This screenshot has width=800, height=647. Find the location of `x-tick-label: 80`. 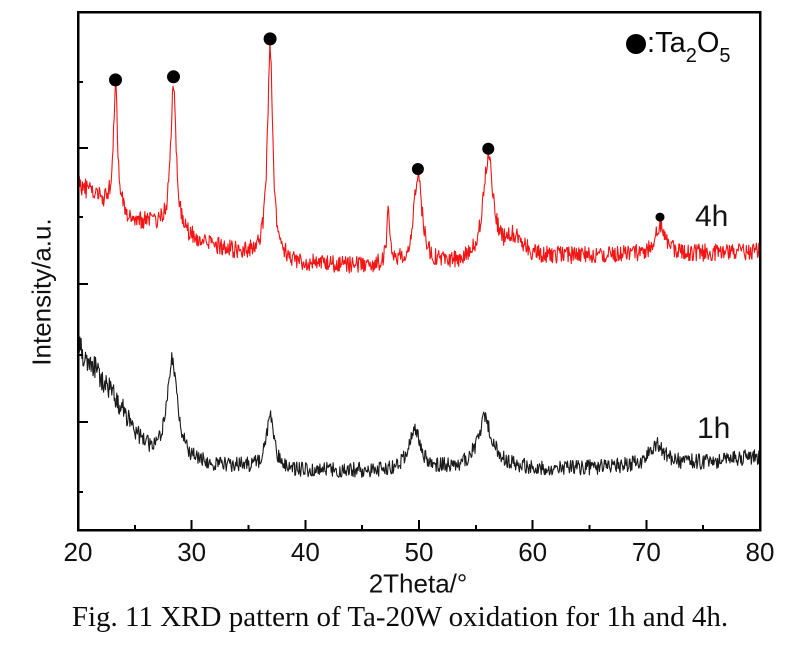

x-tick-label: 80 is located at coordinates (760, 552).